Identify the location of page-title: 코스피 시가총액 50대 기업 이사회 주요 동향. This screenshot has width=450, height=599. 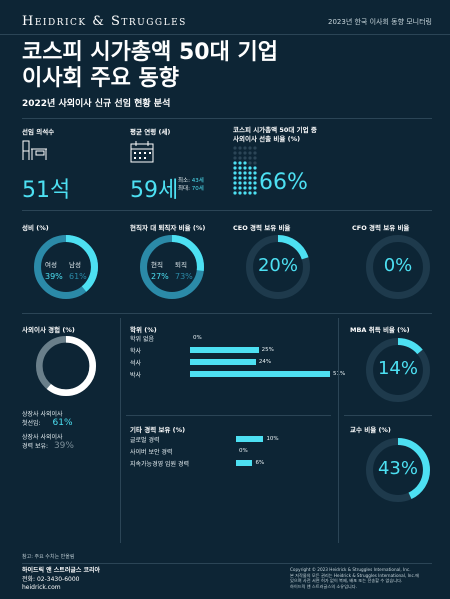
(150, 65).